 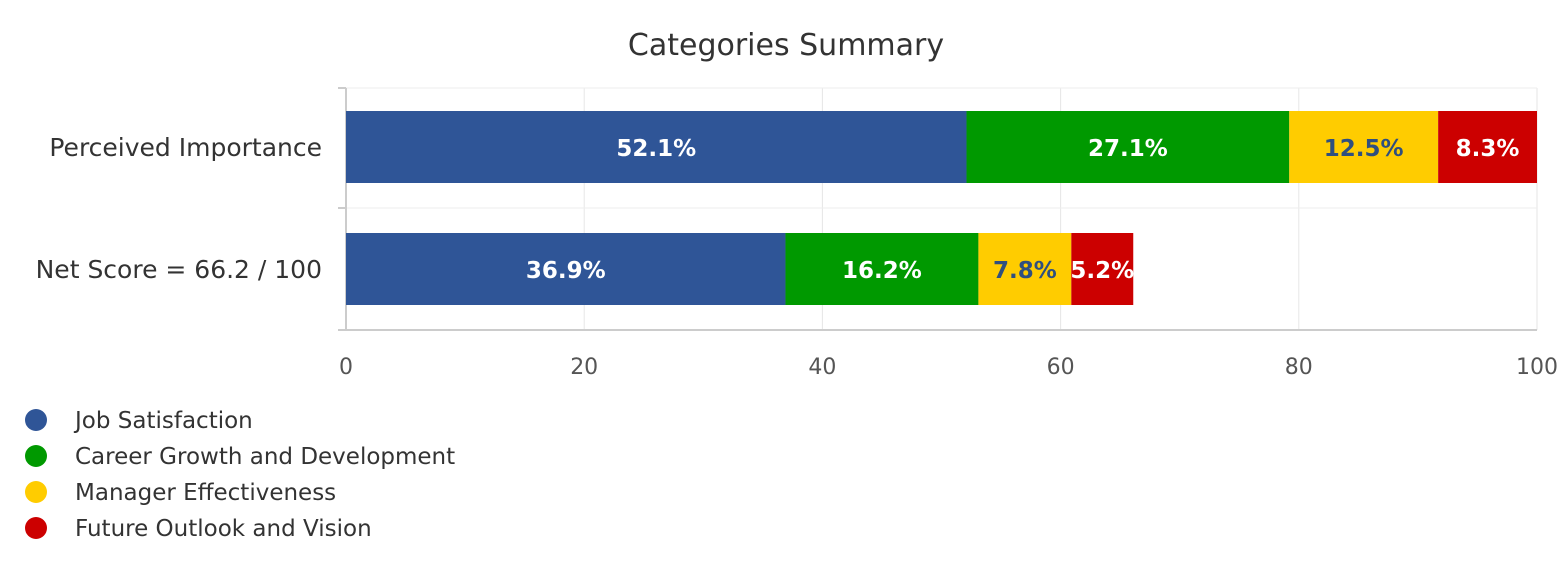 What do you see at coordinates (223, 529) in the screenshot?
I see `legend-label: Future Outlook and Vision` at bounding box center [223, 529].